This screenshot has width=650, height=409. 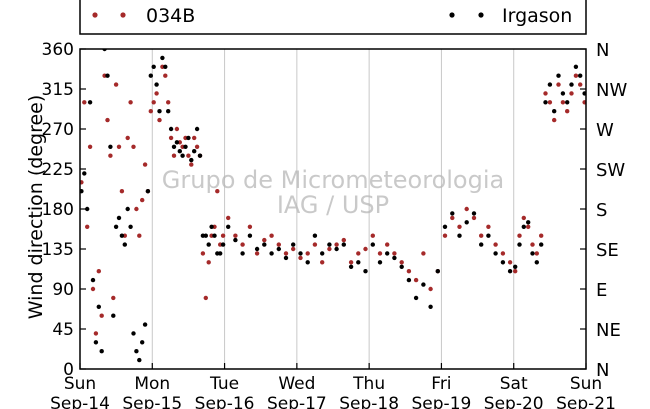 I want to click on y2-tick-label: E, so click(x=601, y=290).